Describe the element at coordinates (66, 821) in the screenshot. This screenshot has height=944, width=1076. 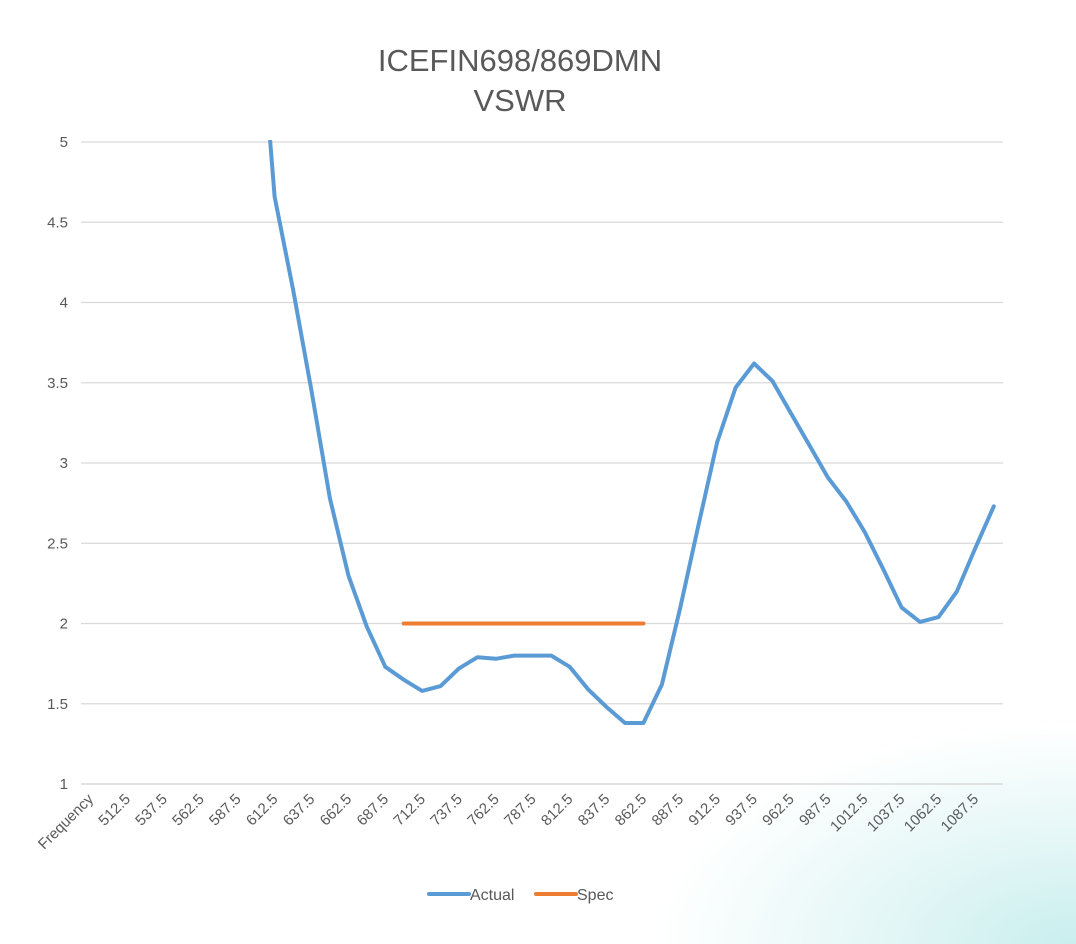
I see `x-tick-label: Frequency` at that location.